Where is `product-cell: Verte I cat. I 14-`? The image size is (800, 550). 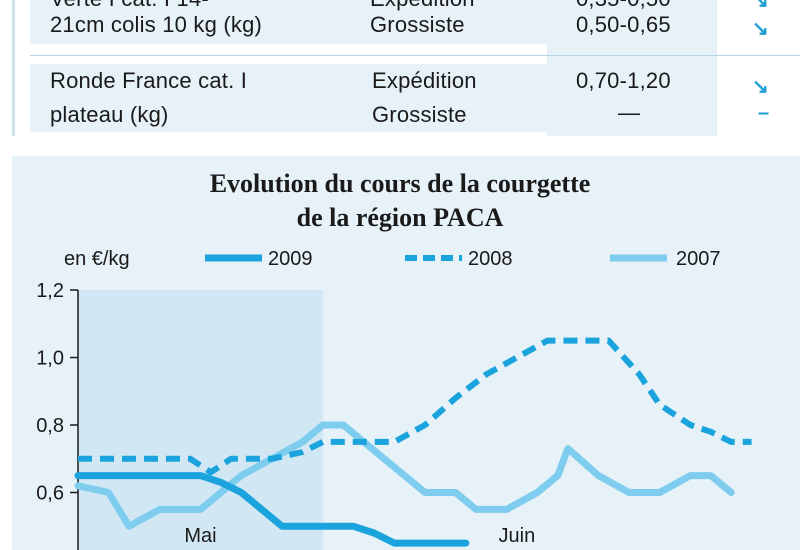
product-cell: Verte I cat. I 14- is located at coordinates (129, 7).